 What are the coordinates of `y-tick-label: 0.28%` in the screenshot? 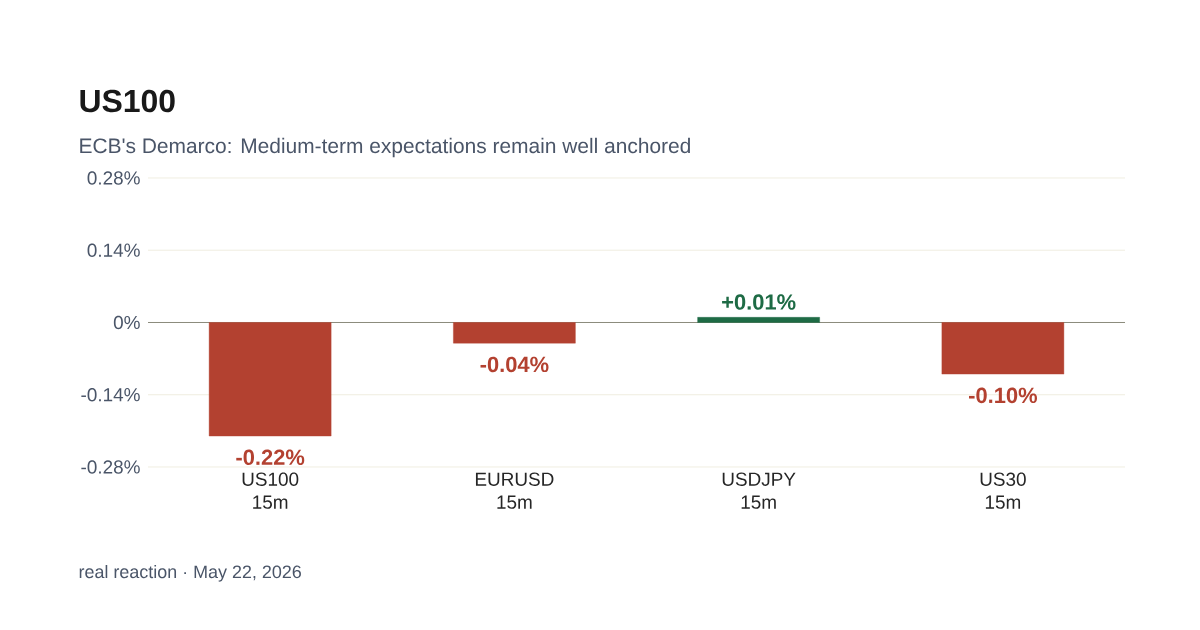 It's located at (113, 178).